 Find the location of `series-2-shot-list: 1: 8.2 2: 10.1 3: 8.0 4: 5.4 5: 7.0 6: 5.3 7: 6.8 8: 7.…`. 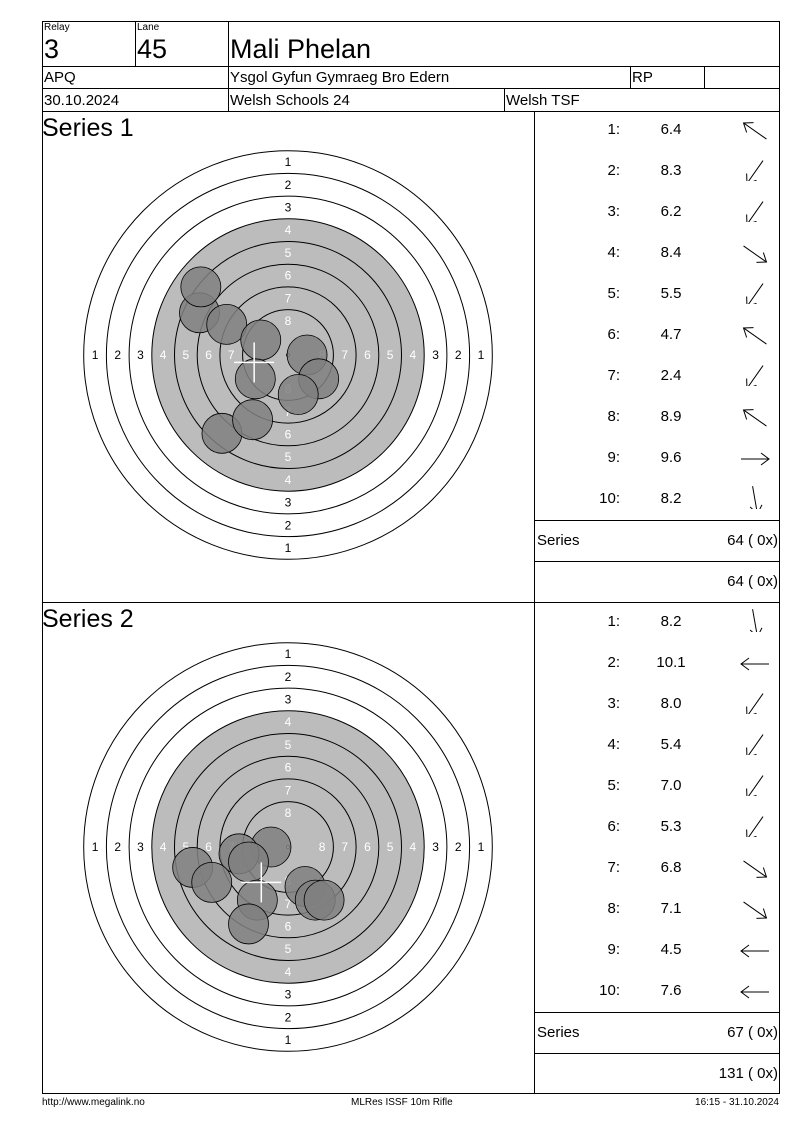

series-2-shot-list: 1: 8.2 2: 10.1 3: 8.0 4: 5.4 5: 7.0 6: 5.3 7: 6.8 8: 7.… is located at coordinates (657, 808).